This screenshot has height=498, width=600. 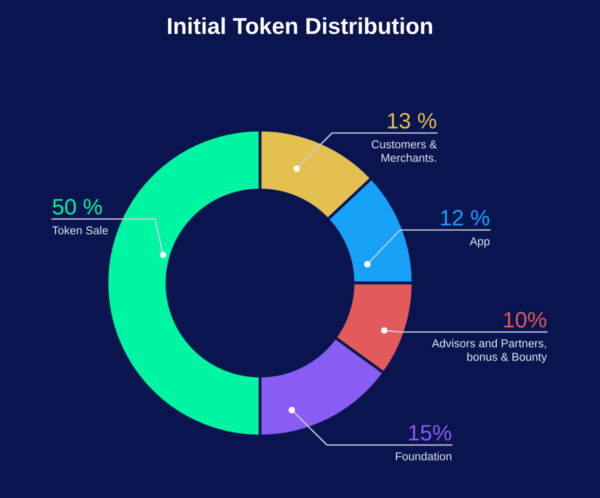 I want to click on slice-label: Token Sale, so click(x=80, y=230).